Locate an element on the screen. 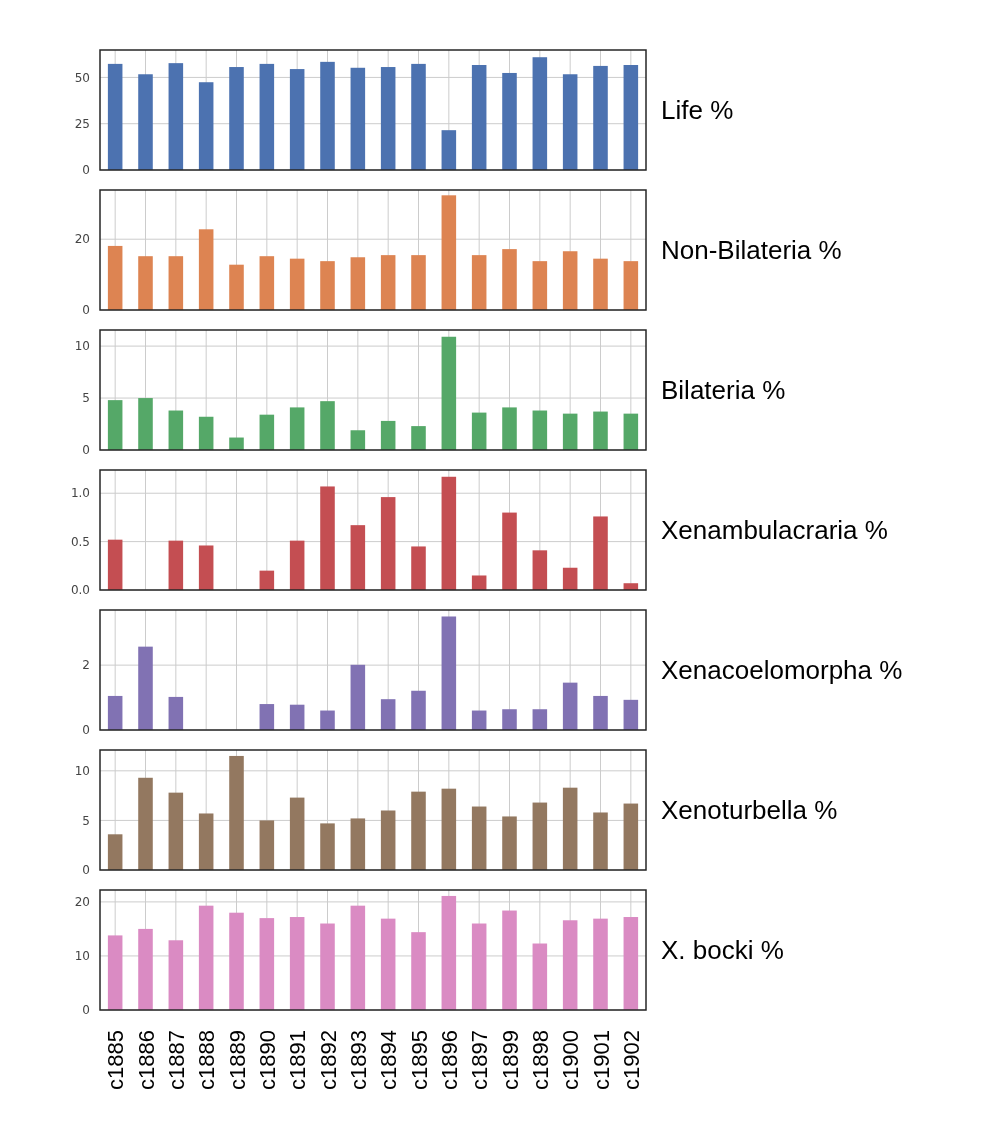  y-tick-label: 25 is located at coordinates (82, 123).